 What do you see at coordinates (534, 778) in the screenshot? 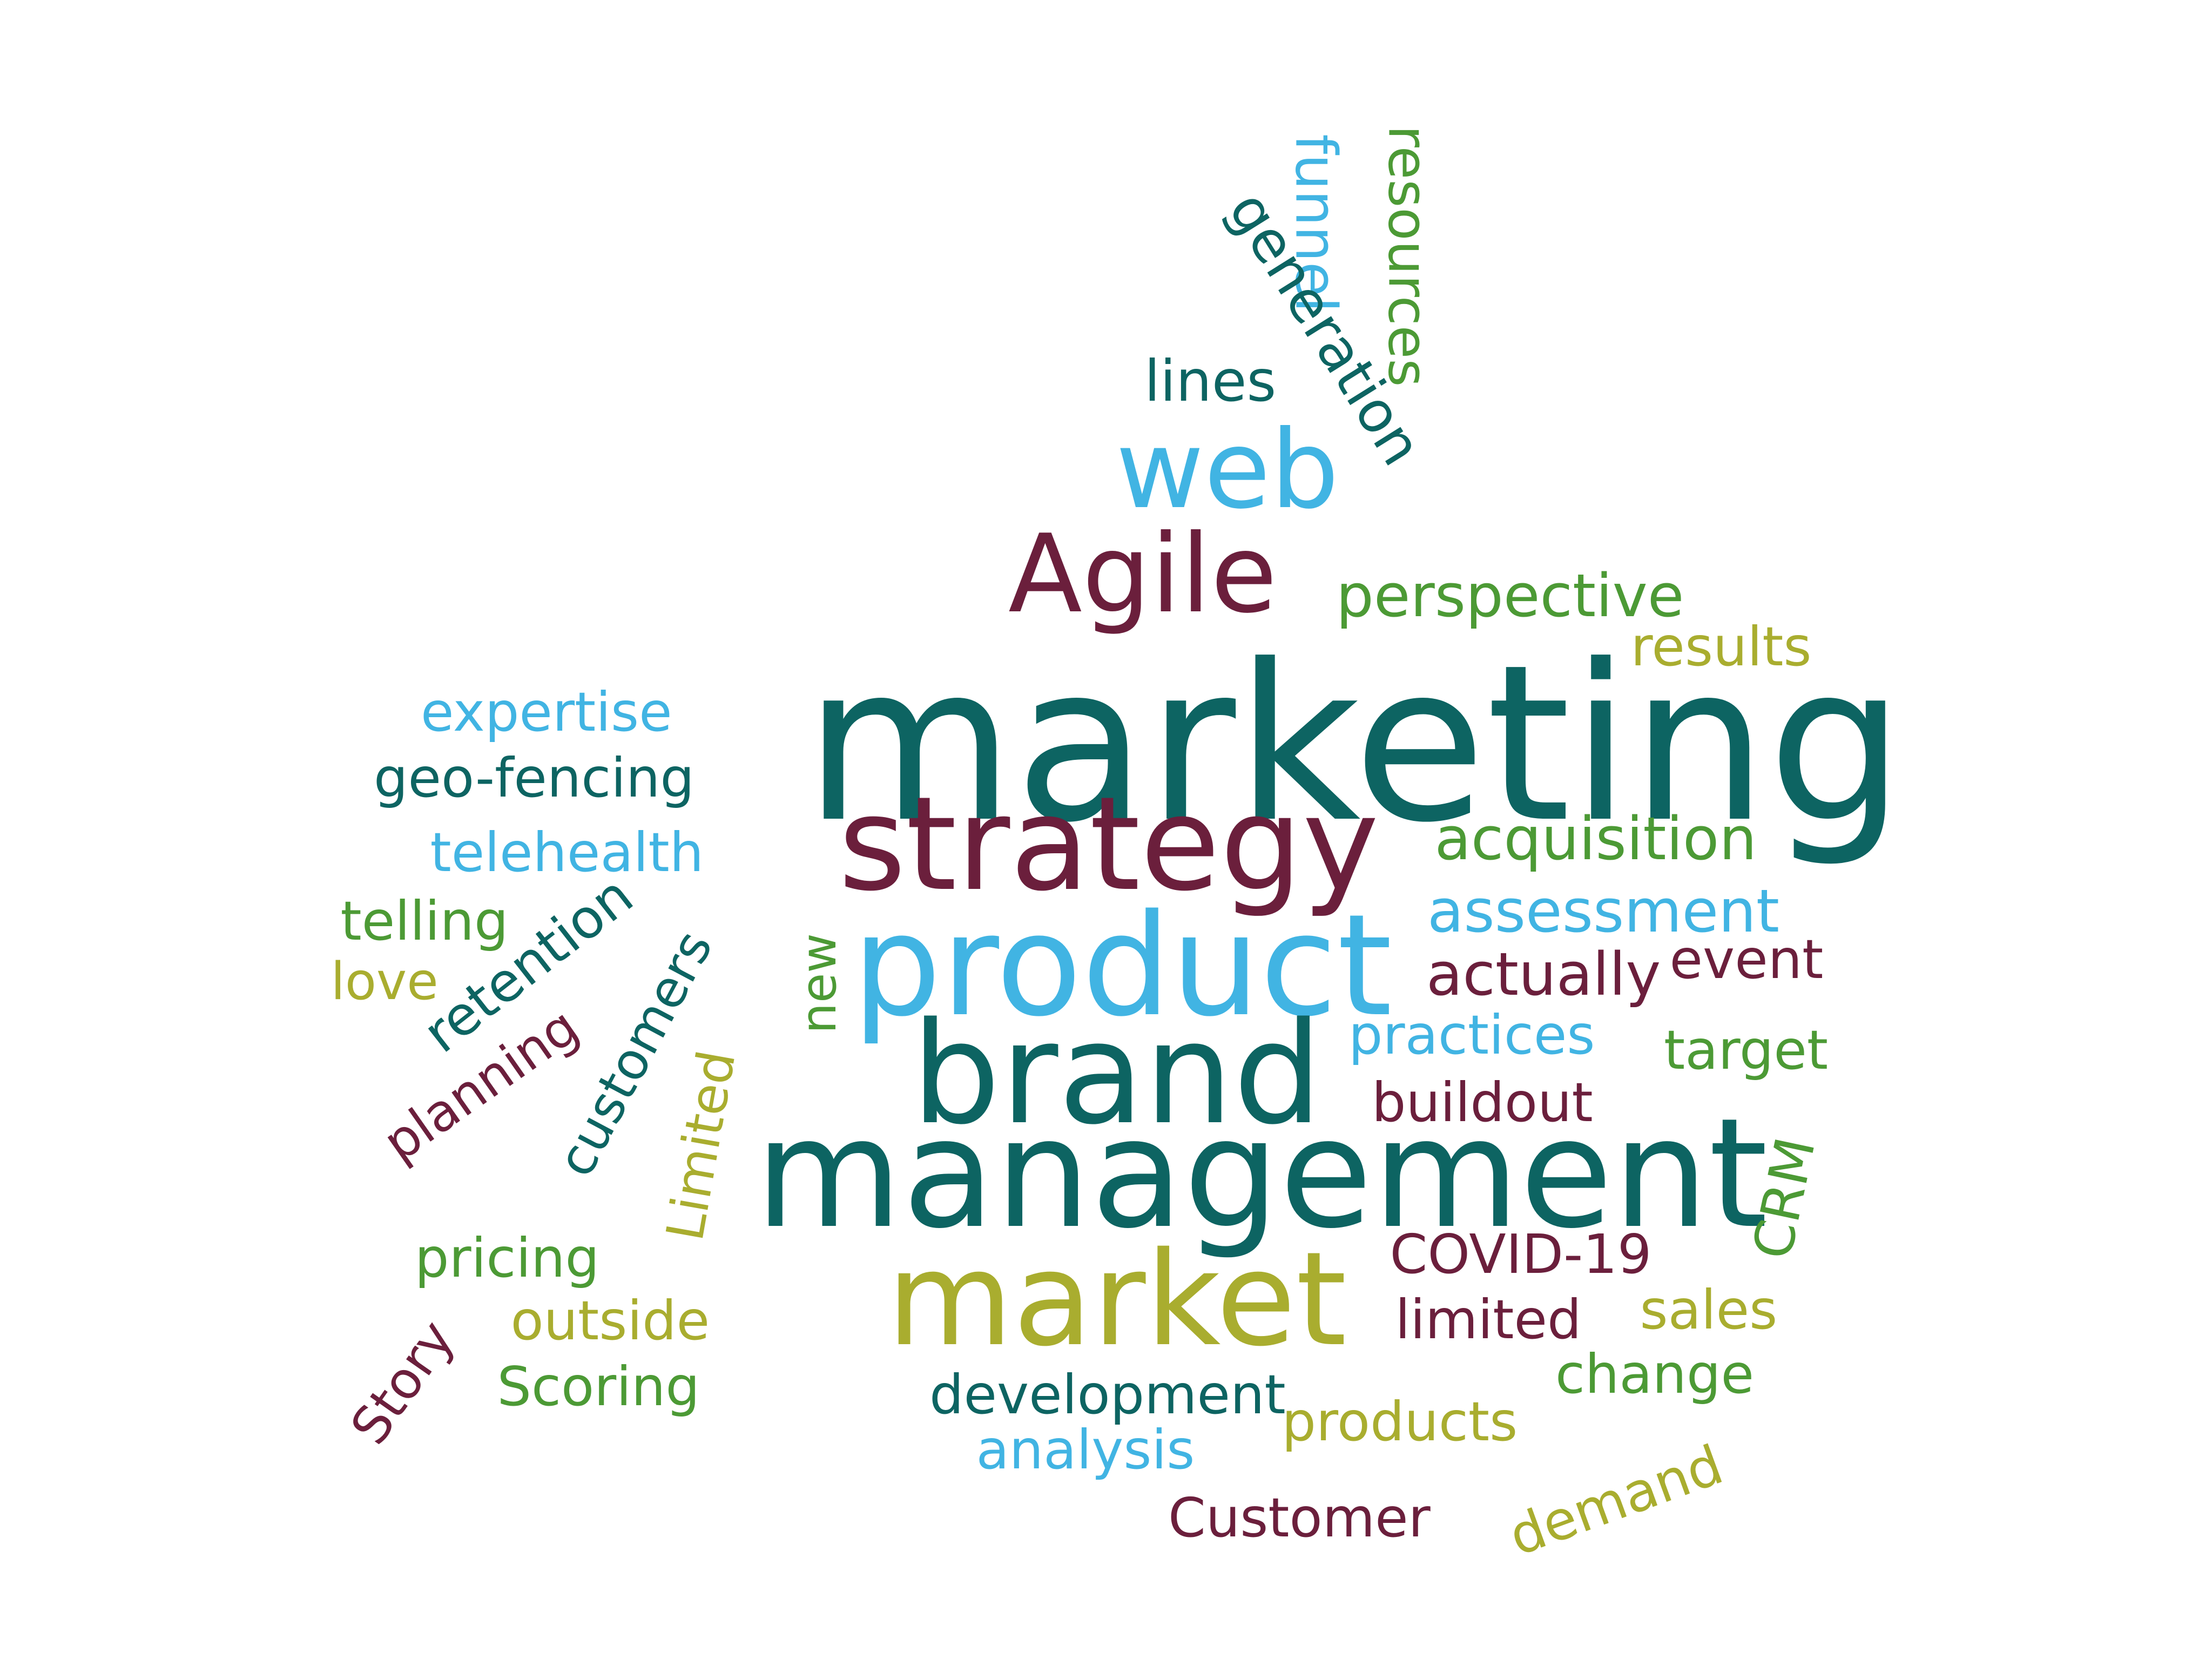
I see `word-geo-fencing: geo-fencing` at bounding box center [534, 778].